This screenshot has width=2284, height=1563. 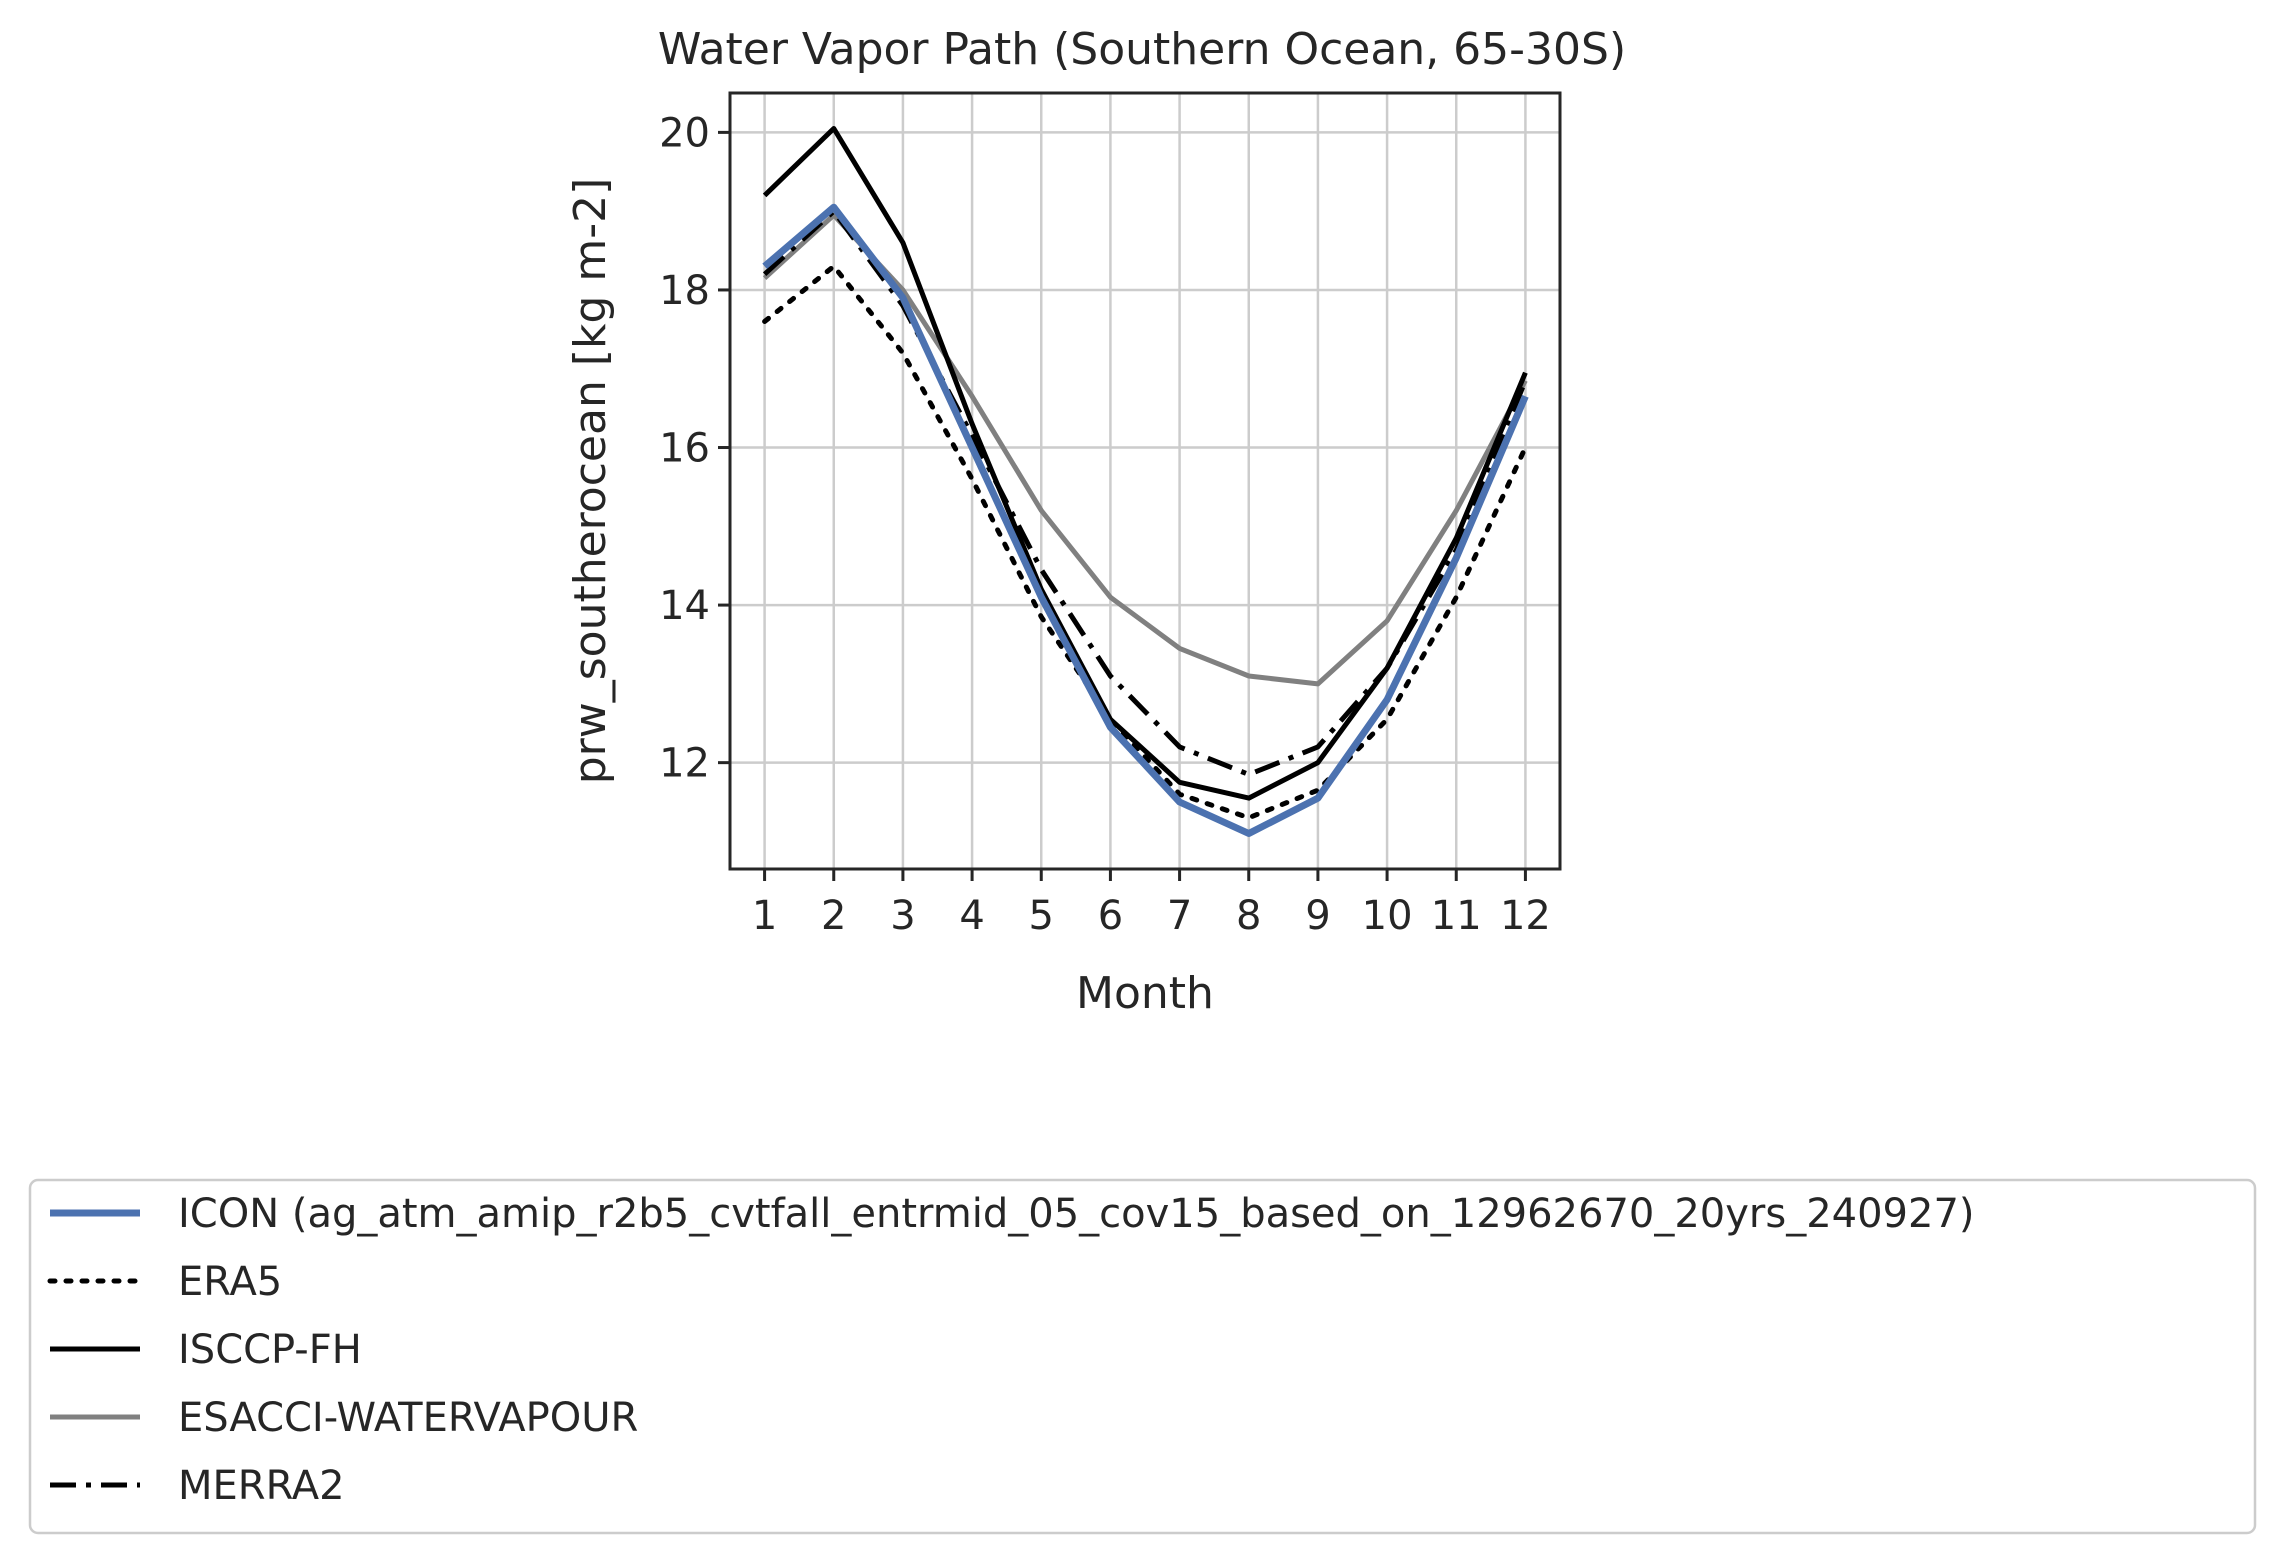 What do you see at coordinates (1041, 916) in the screenshot?
I see `x-tick-label: 5` at bounding box center [1041, 916].